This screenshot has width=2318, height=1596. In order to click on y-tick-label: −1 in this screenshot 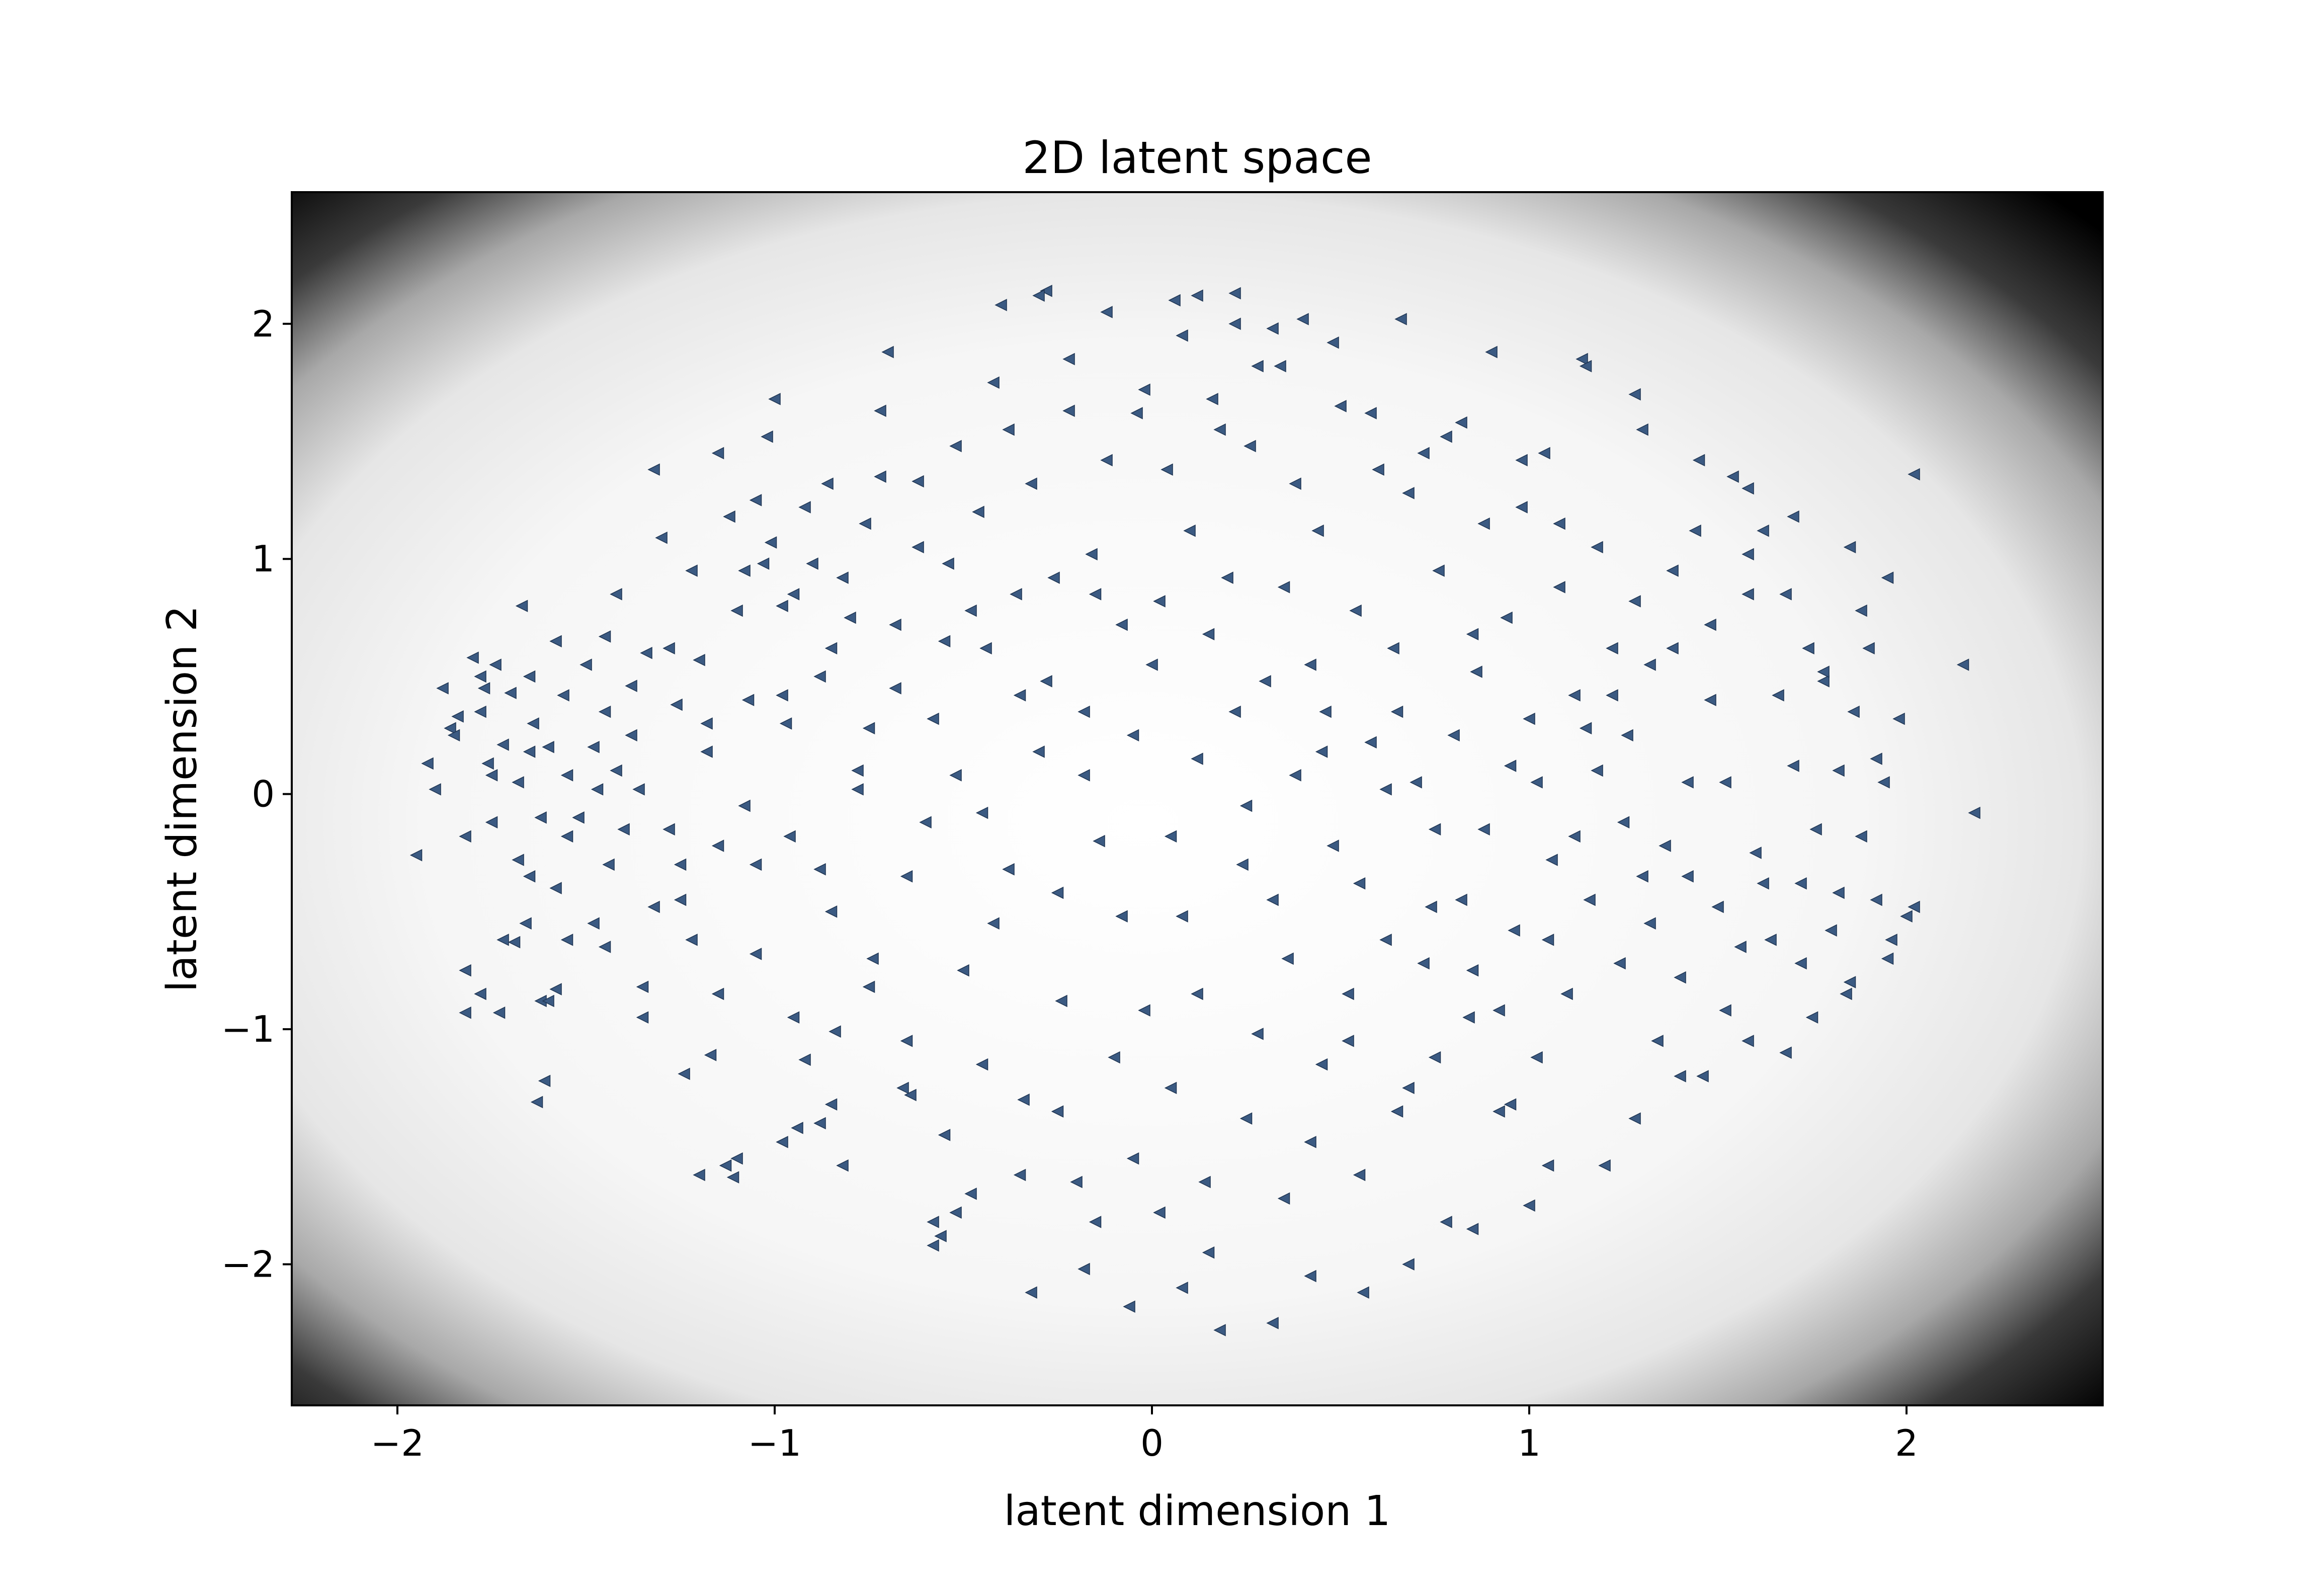, I will do `click(248, 1029)`.